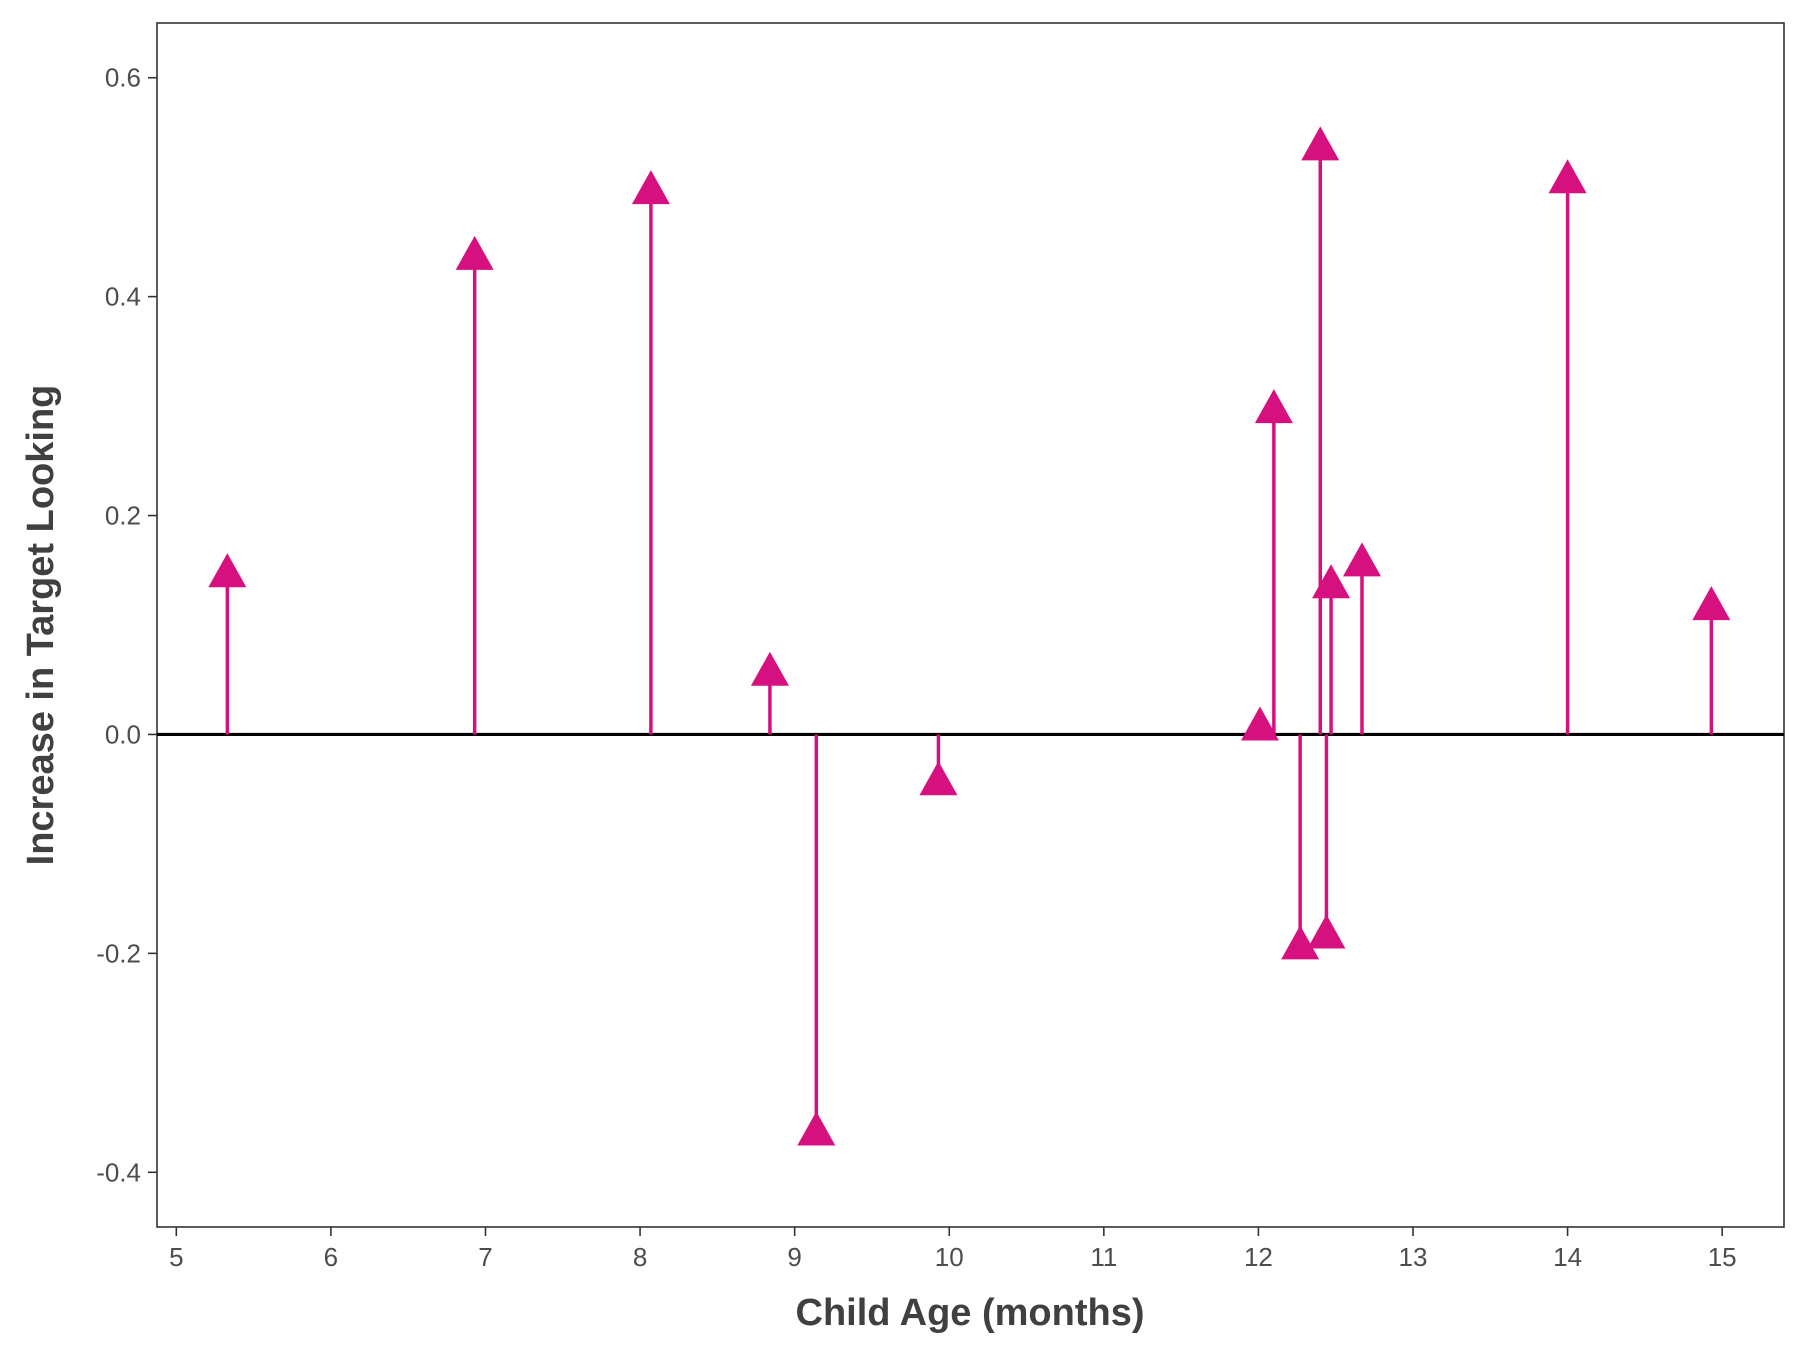  Describe the element at coordinates (118, 953) in the screenshot. I see `y-tick-label: -0.2` at that location.